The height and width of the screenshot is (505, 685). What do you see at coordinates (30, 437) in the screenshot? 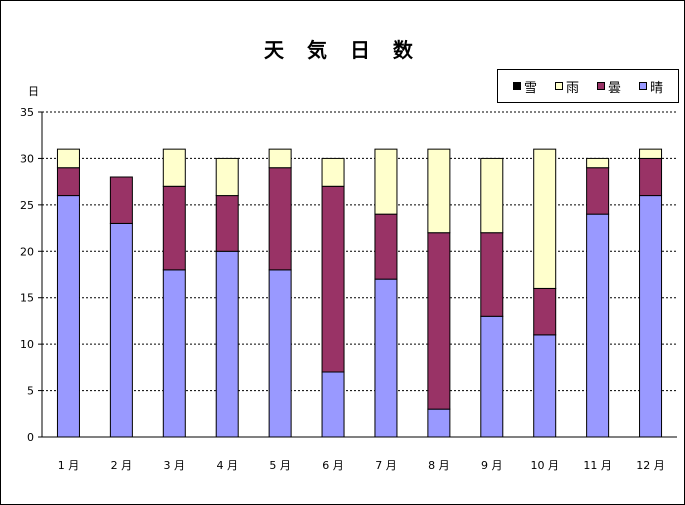
I see `y-tick-label: 0` at bounding box center [30, 437].